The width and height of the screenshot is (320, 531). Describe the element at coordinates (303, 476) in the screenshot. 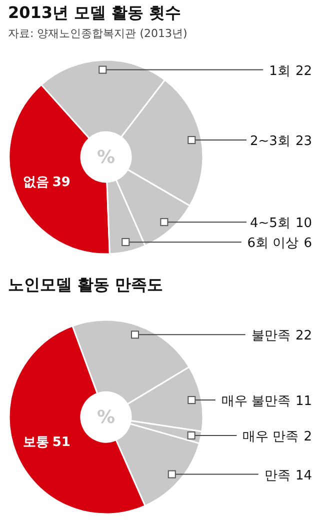

I see `data-label: 14` at that location.